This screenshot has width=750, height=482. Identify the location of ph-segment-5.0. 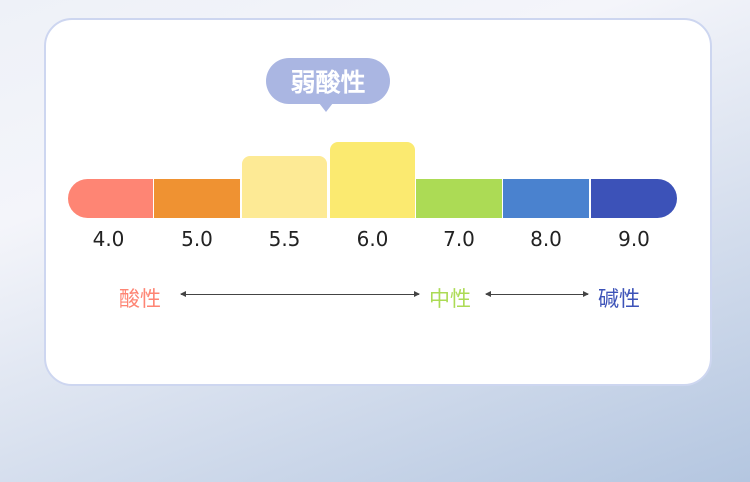
(197, 198).